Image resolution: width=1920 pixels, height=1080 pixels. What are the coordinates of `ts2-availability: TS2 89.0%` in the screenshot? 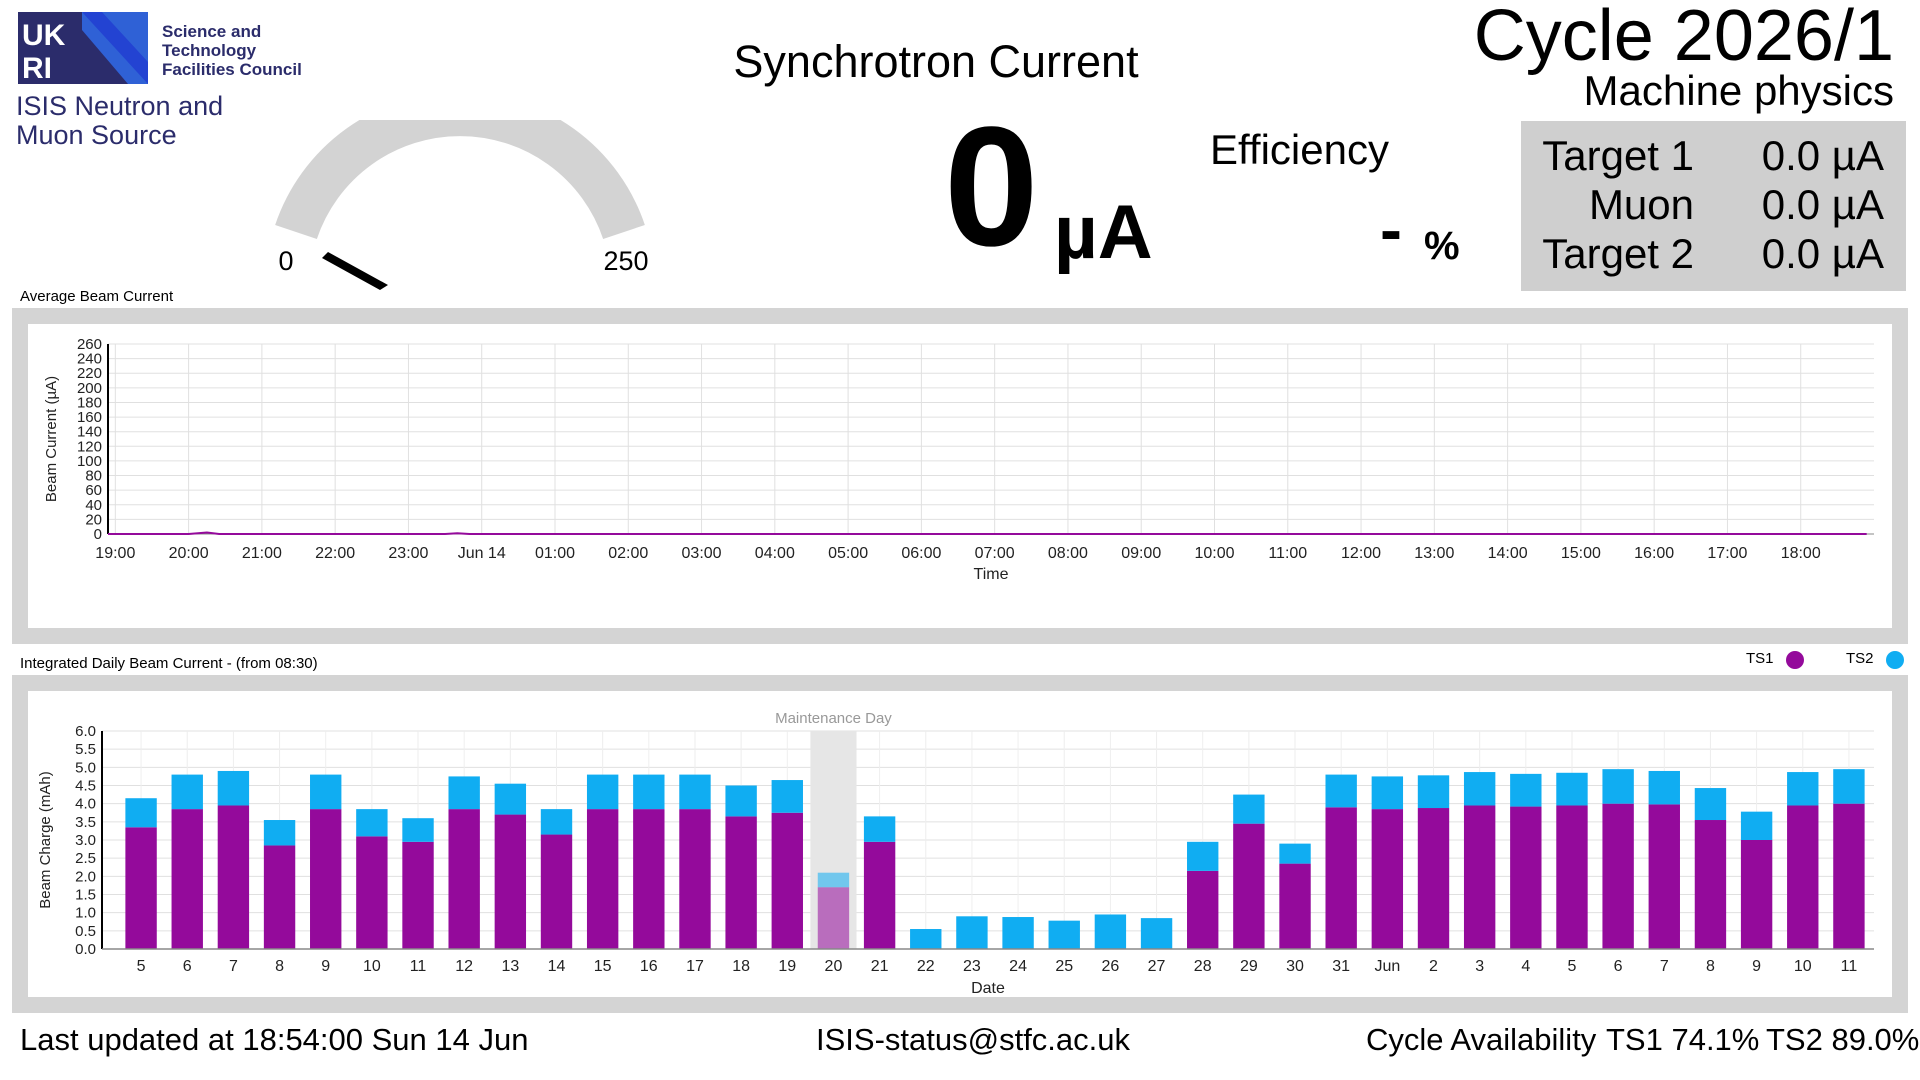 It's located at (1843, 1039).